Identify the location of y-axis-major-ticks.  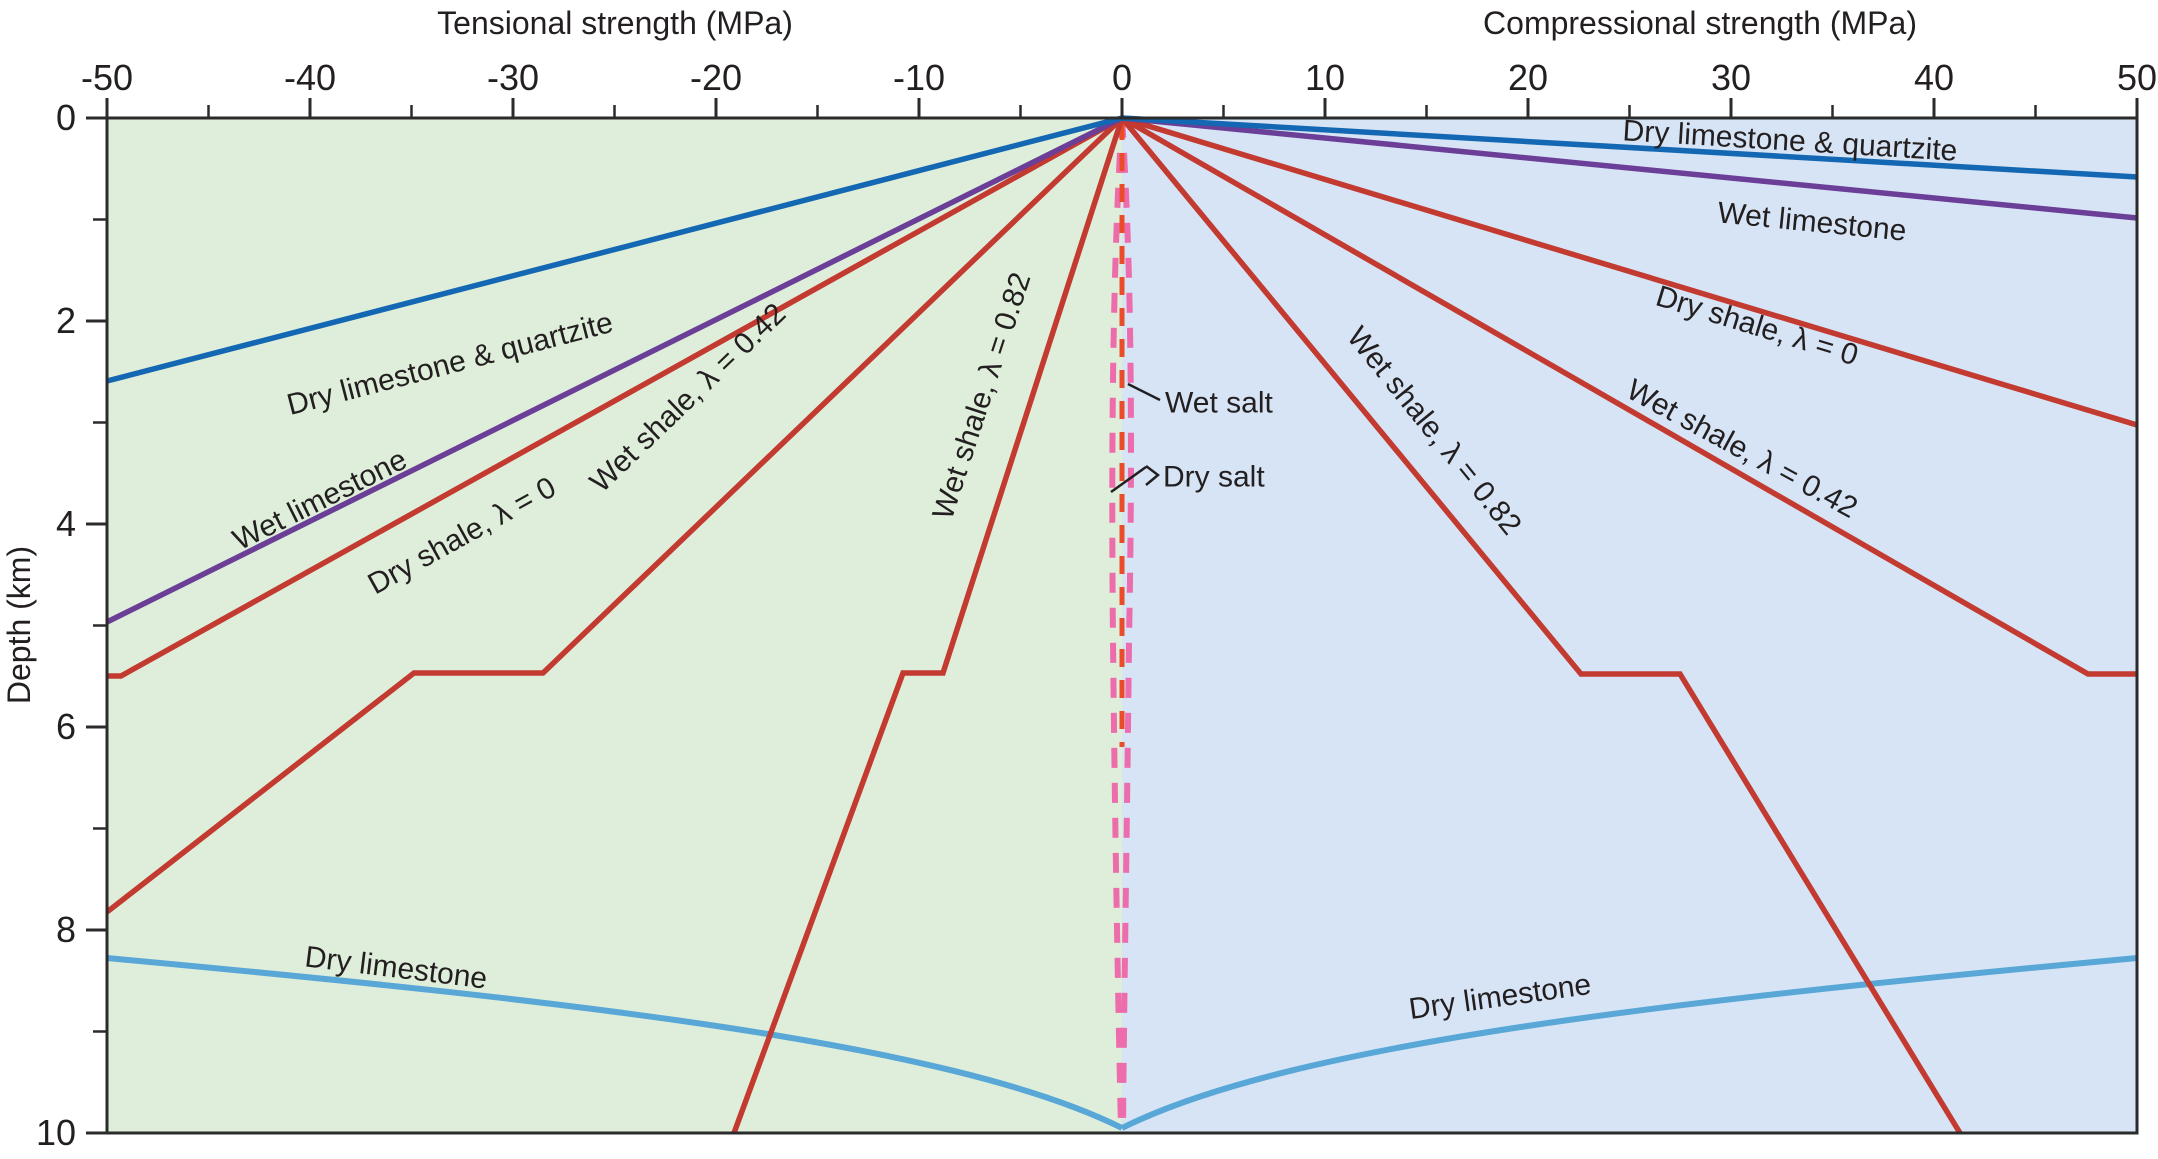
(96, 625).